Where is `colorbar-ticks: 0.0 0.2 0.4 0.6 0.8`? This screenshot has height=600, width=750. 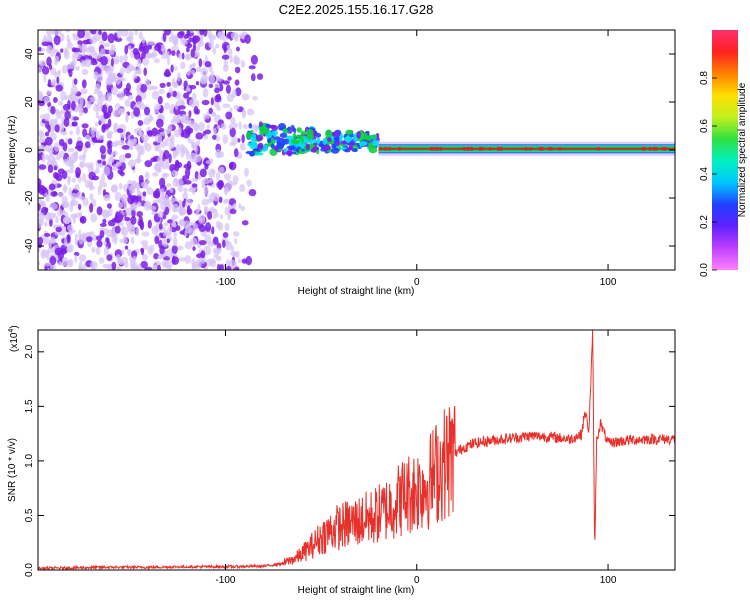
colorbar-ticks: 0.0 0.2 0.4 0.6 0.8 is located at coordinates (708, 174).